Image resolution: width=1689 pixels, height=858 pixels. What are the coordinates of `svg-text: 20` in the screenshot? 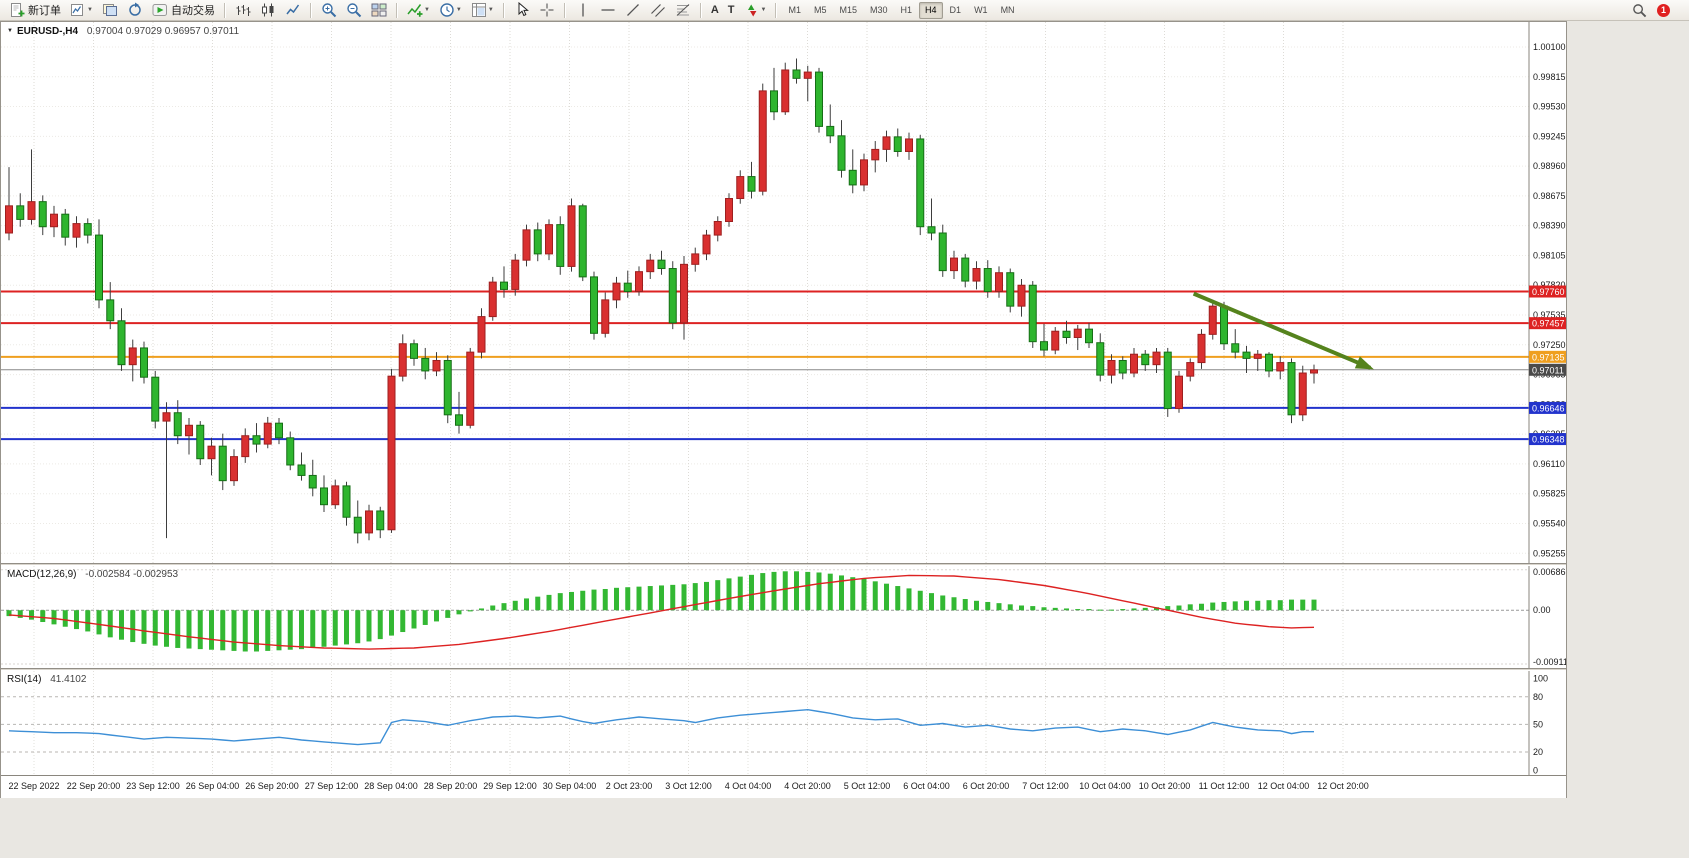 It's located at (1538, 752).